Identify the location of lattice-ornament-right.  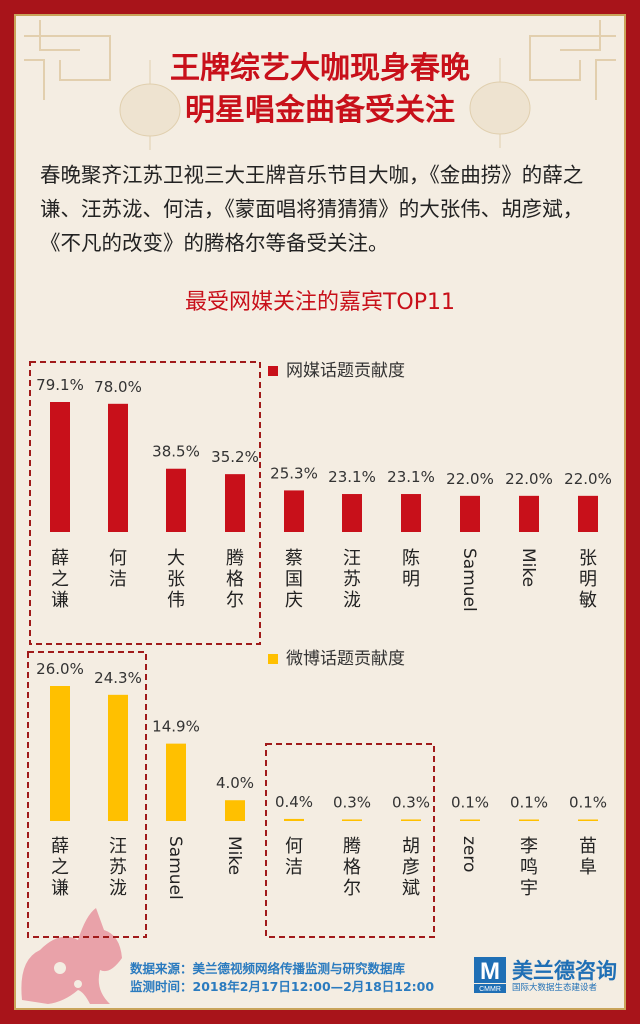
(572, 60).